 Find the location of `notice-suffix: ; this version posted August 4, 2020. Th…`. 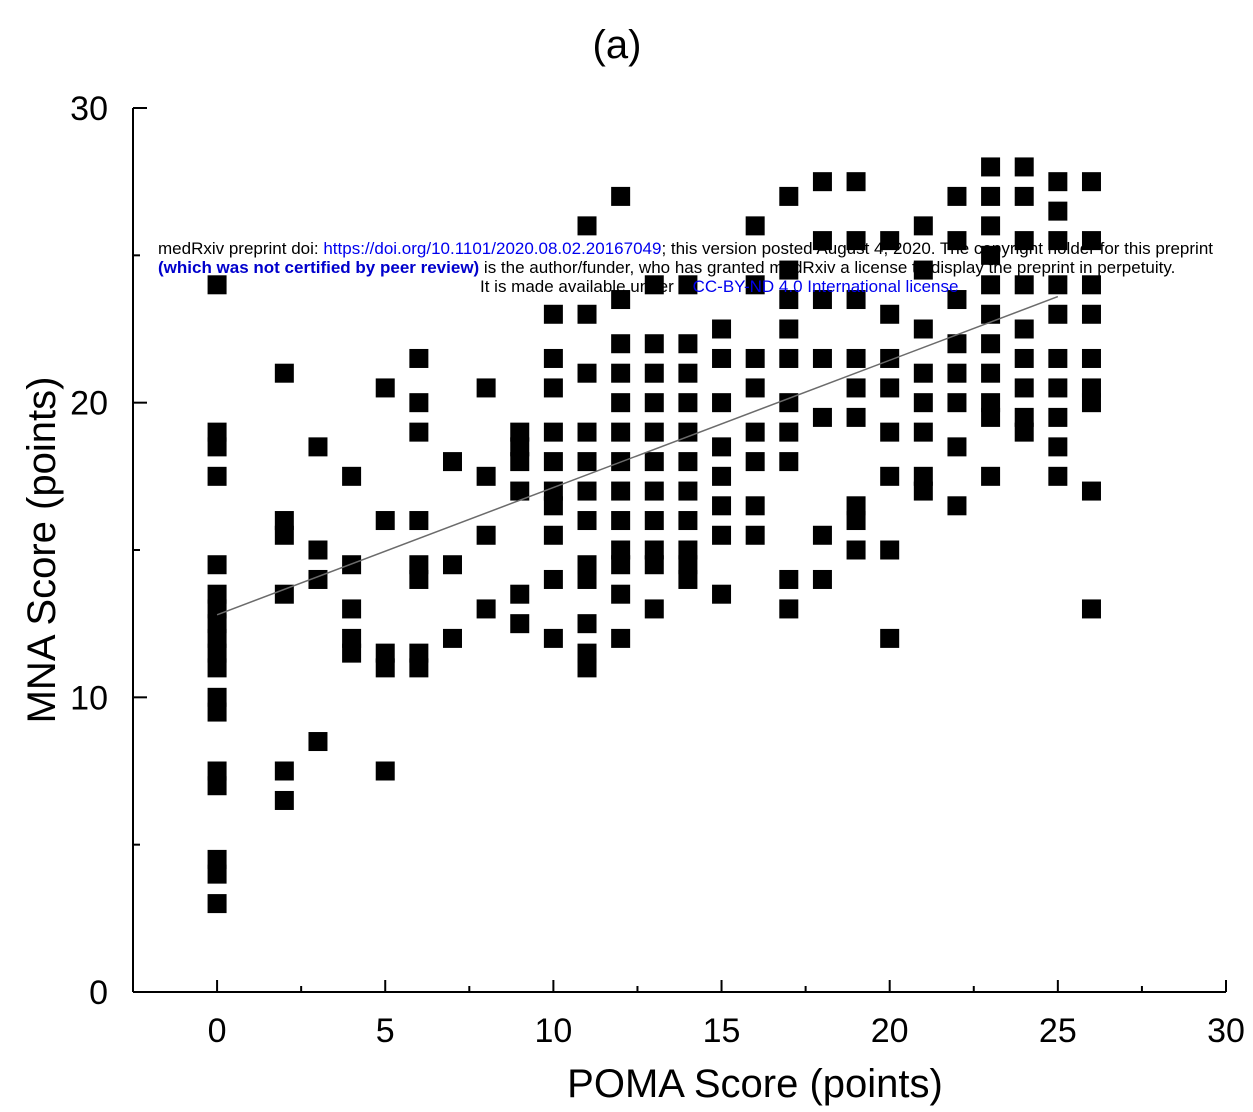

notice-suffix: ; this version posted August 4, 2020. Th… is located at coordinates (937, 248).